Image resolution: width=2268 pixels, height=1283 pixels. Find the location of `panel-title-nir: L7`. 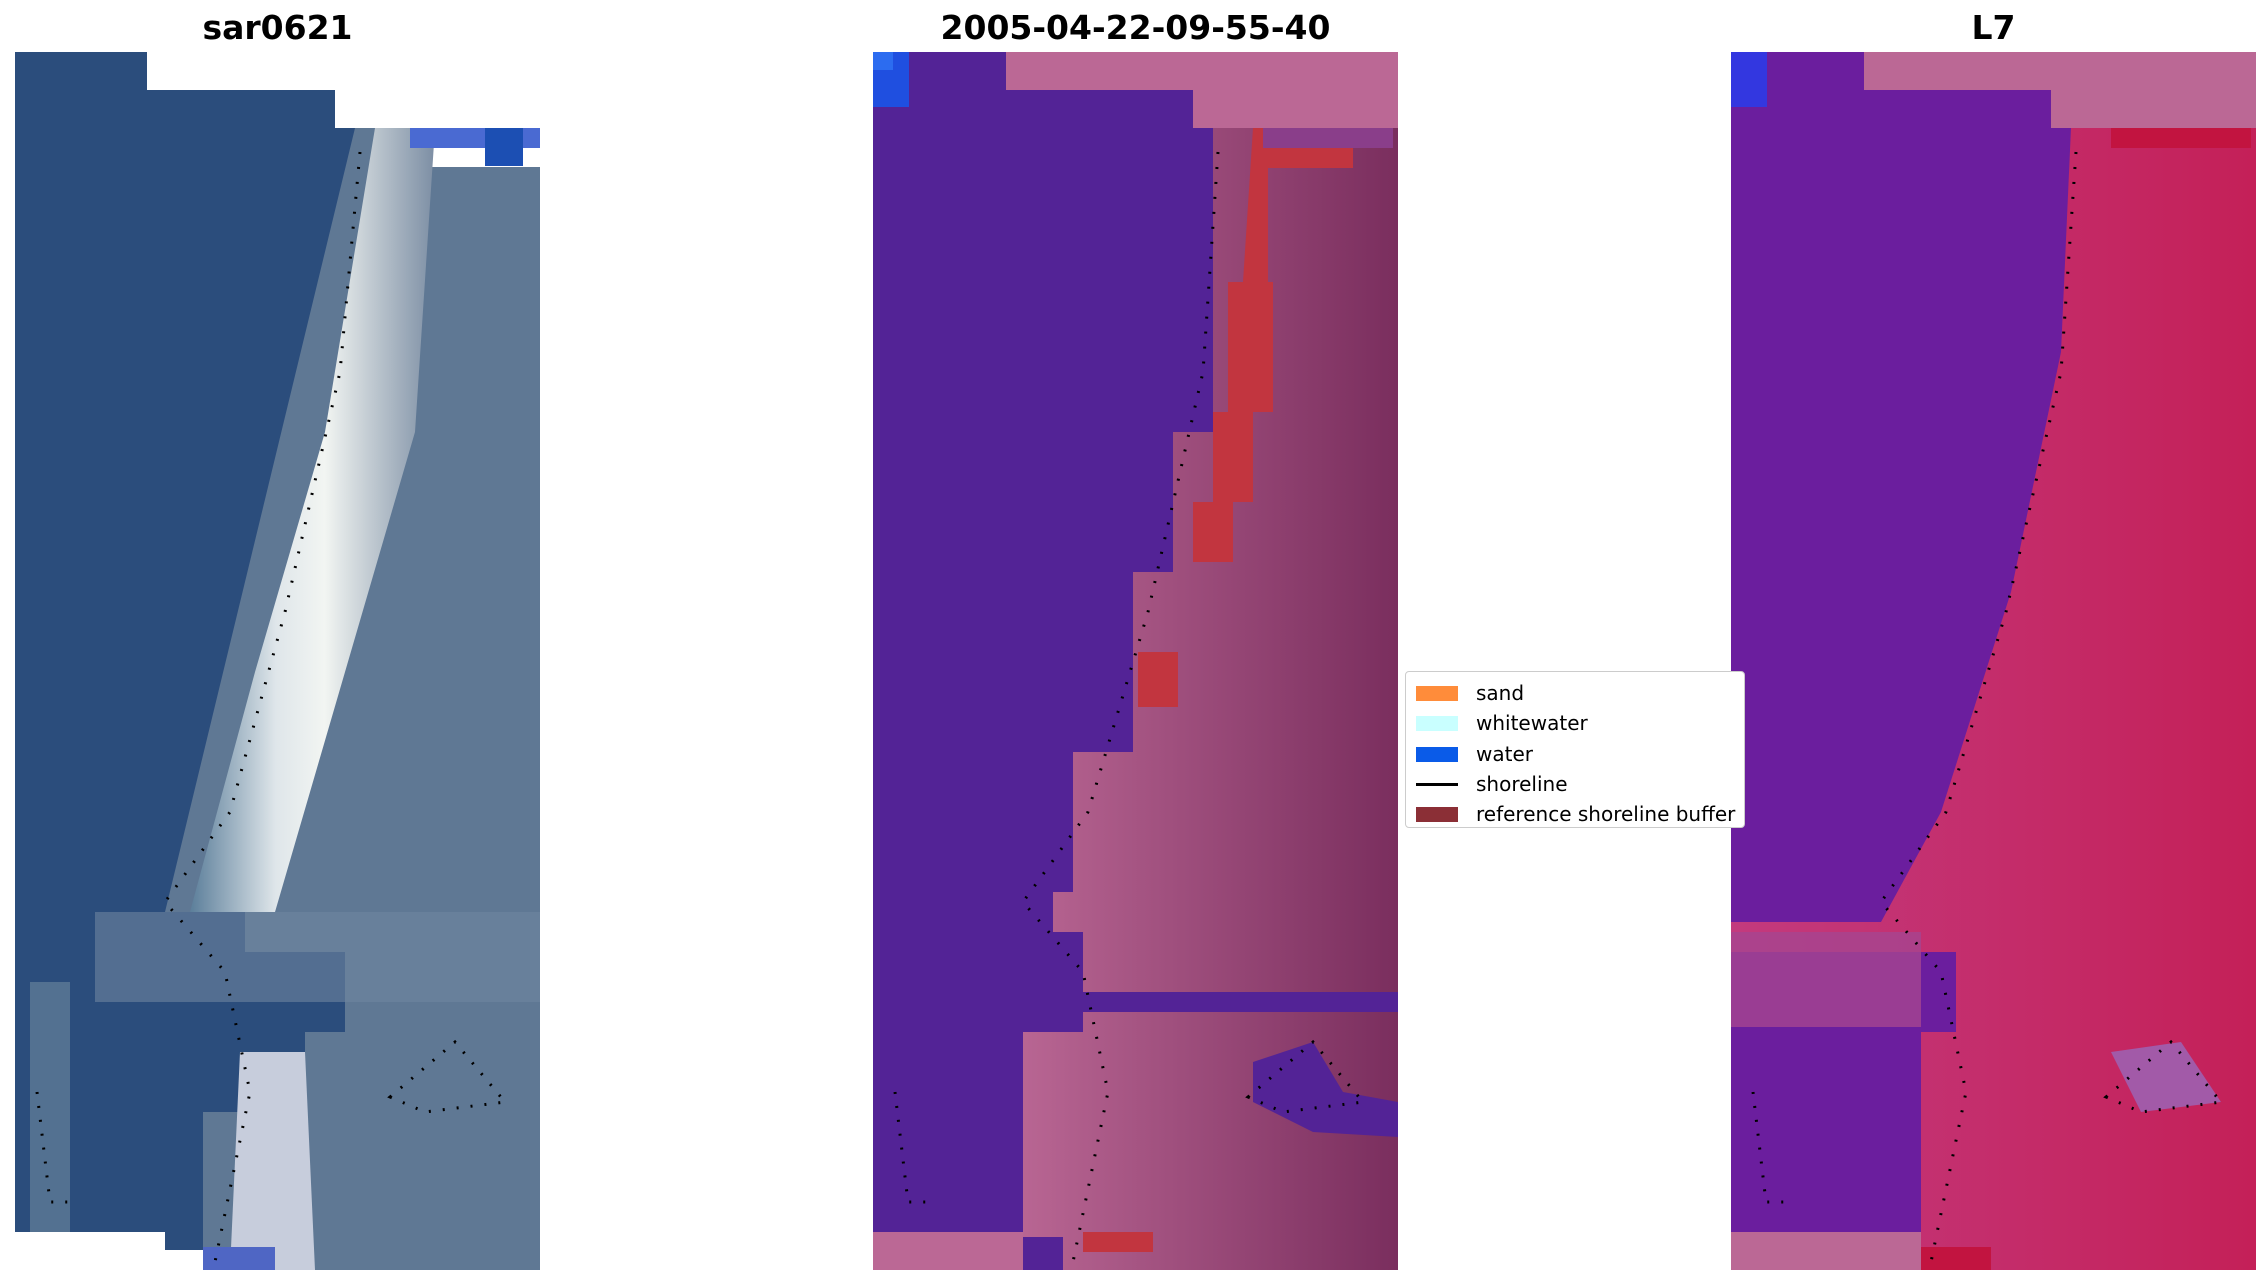

panel-title-nir: L7 is located at coordinates (1993, 27).